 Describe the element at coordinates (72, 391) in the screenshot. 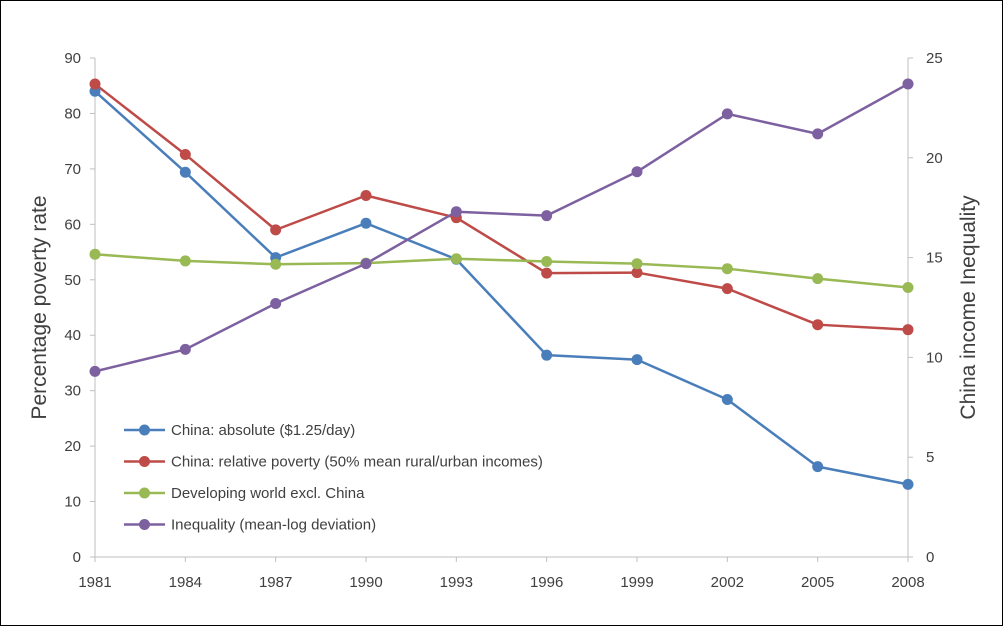

I see `left-tick-label: 30` at that location.